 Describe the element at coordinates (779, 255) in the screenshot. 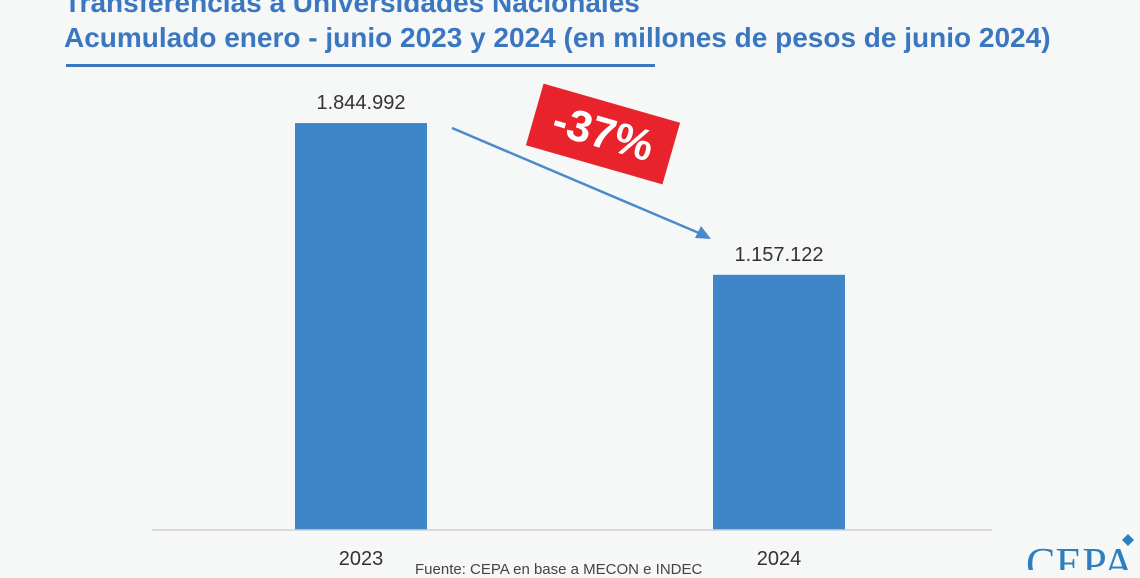

I see `value-label-2024: 1.157.122` at that location.